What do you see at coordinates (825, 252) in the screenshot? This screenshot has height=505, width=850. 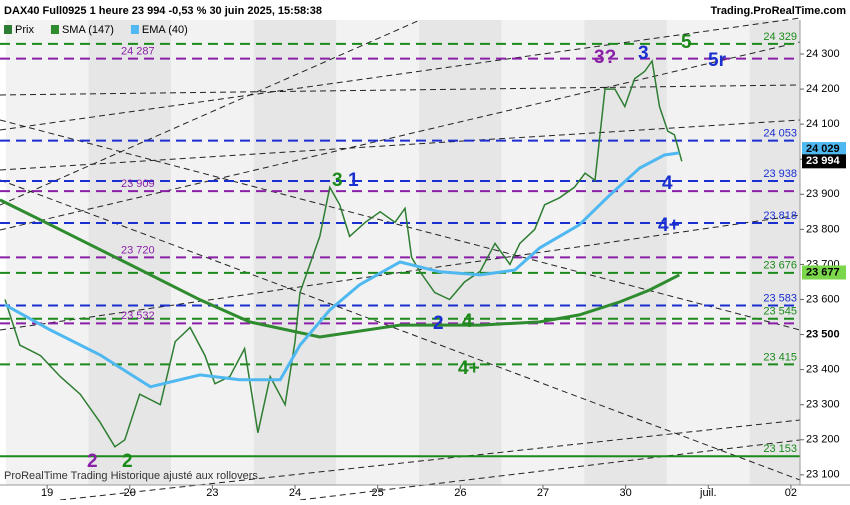 I see `y-axis-area` at bounding box center [825, 252].